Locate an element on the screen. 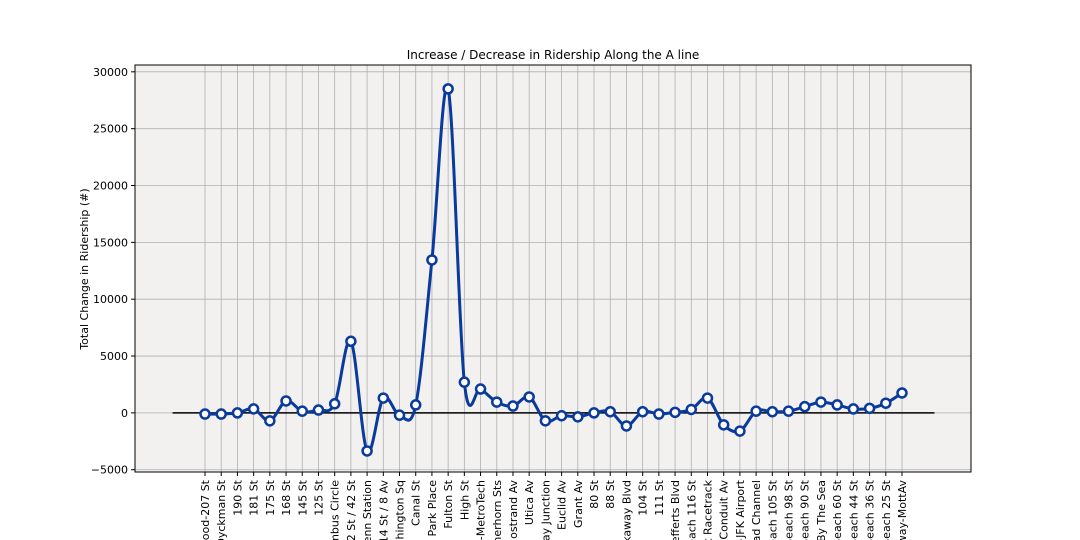 Image resolution: width=1080 pixels, height=540 pixels. x-tick-label: -MetroTech is located at coordinates (481, 510).